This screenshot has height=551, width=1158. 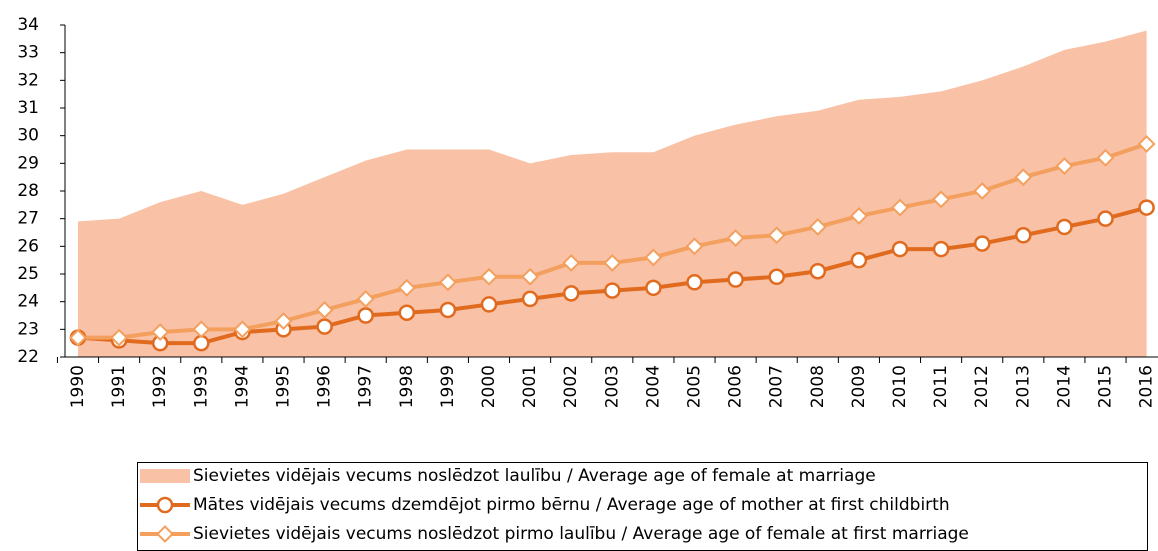 I want to click on x-tick-label: 2008, so click(x=818, y=386).